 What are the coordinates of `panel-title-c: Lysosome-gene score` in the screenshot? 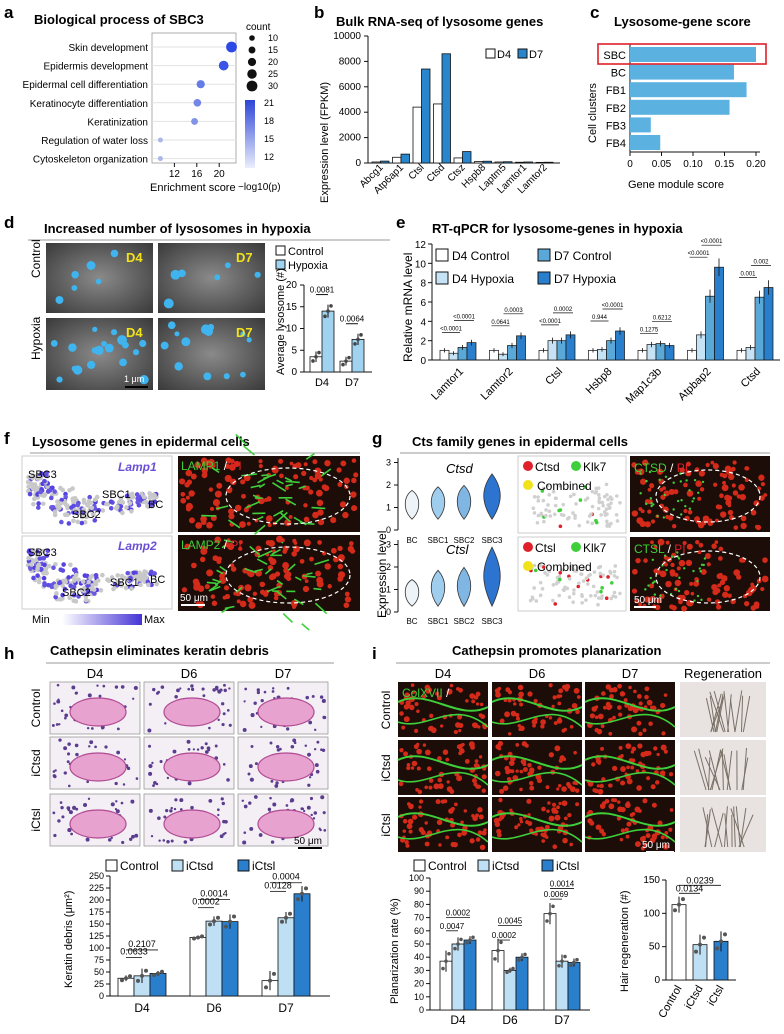 It's located at (682, 21).